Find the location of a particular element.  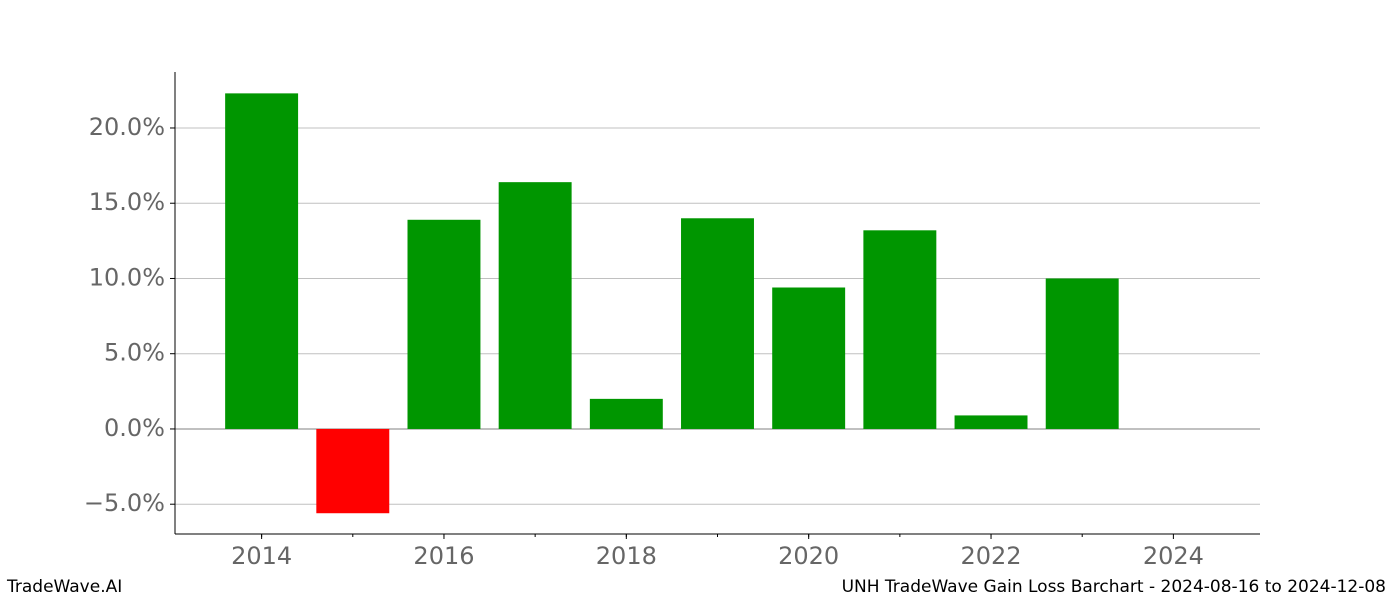

x-tick-label: 2016 is located at coordinates (443, 556).